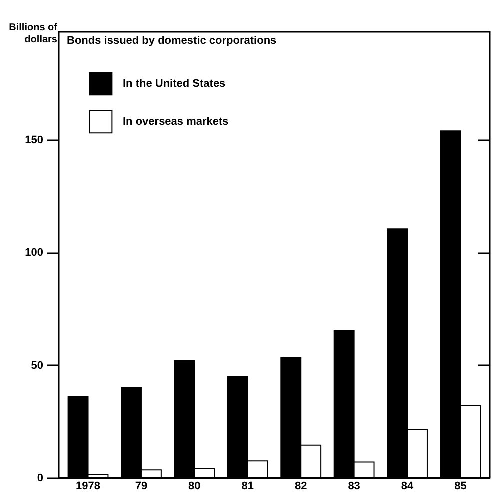 The width and height of the screenshot is (499, 497). What do you see at coordinates (88, 486) in the screenshot?
I see `x-tick-label: 1978` at bounding box center [88, 486].